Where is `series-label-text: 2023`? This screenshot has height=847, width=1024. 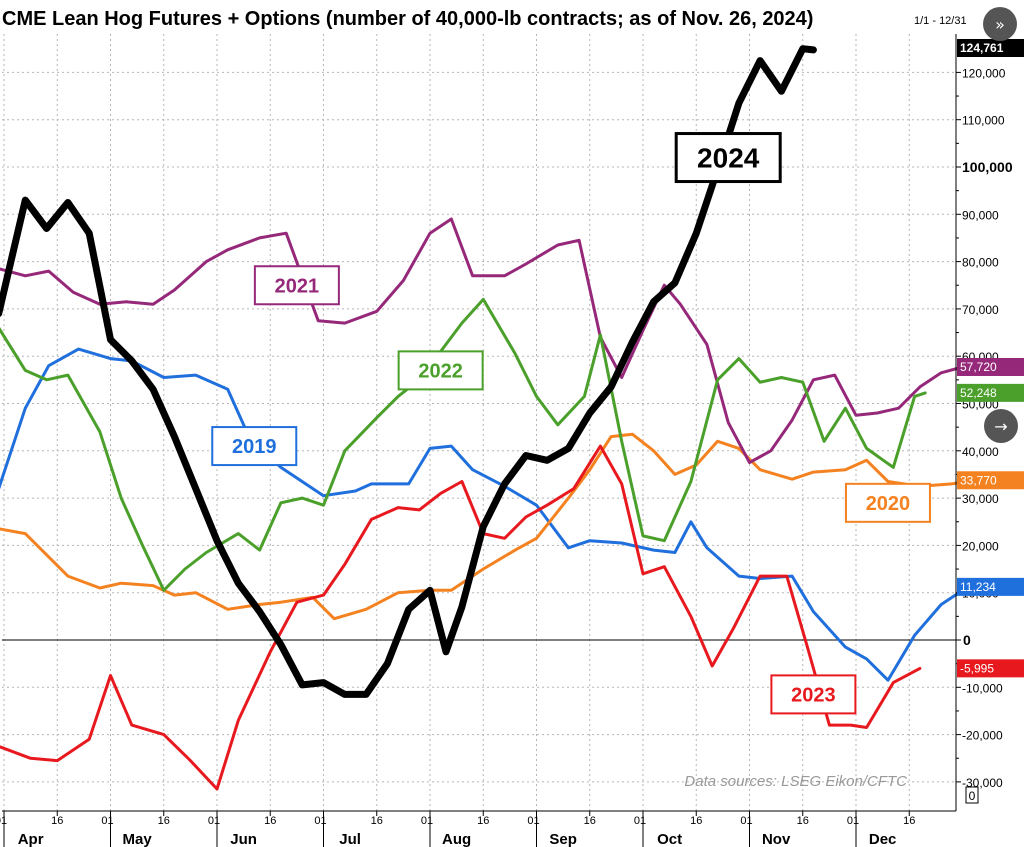
series-label-text: 2023 is located at coordinates (813, 695).